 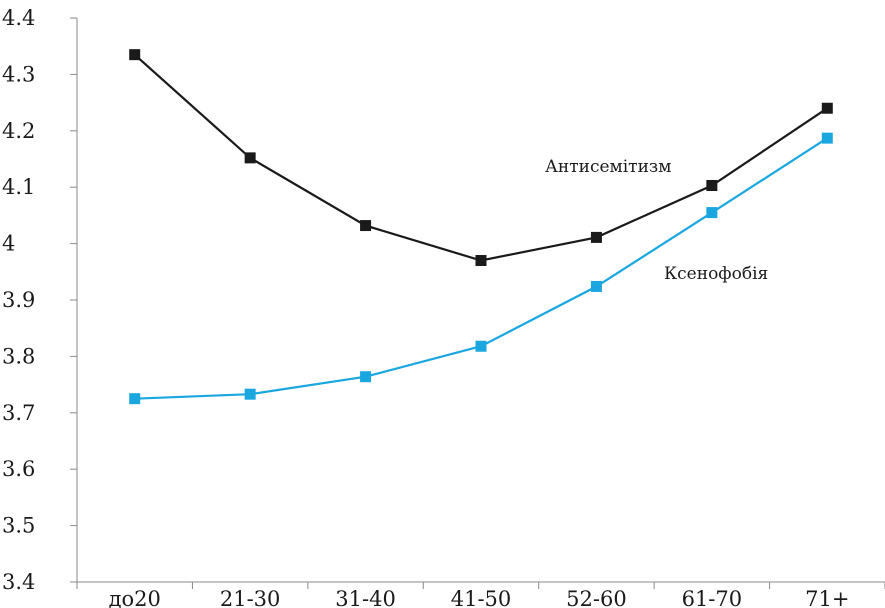 I want to click on y-axis: 3.4 3.5 3.6 3.7 3.8 3.9 4 4.1 4.2 4.3 4.4, so click(x=40, y=300).